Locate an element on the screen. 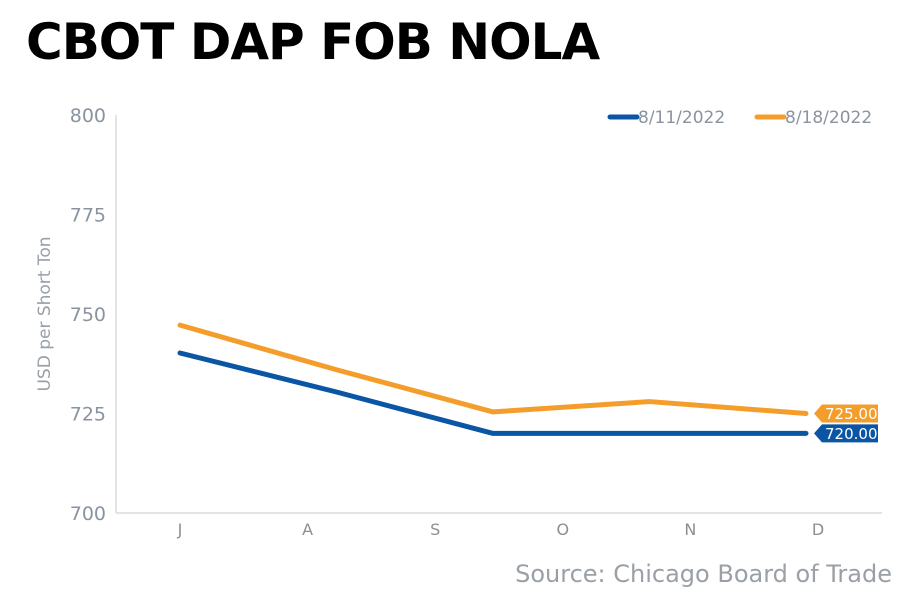  y-tick-label: 700 is located at coordinates (88, 514).